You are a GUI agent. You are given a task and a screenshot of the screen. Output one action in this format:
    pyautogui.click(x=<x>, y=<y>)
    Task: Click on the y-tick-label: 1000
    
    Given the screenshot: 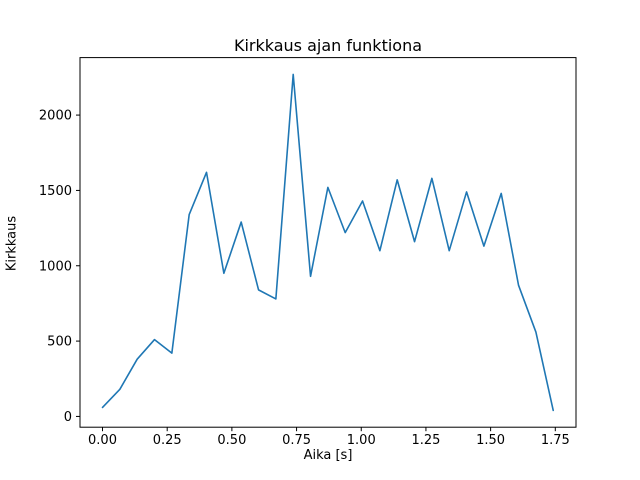 What is the action you would take?
    pyautogui.click(x=55, y=266)
    